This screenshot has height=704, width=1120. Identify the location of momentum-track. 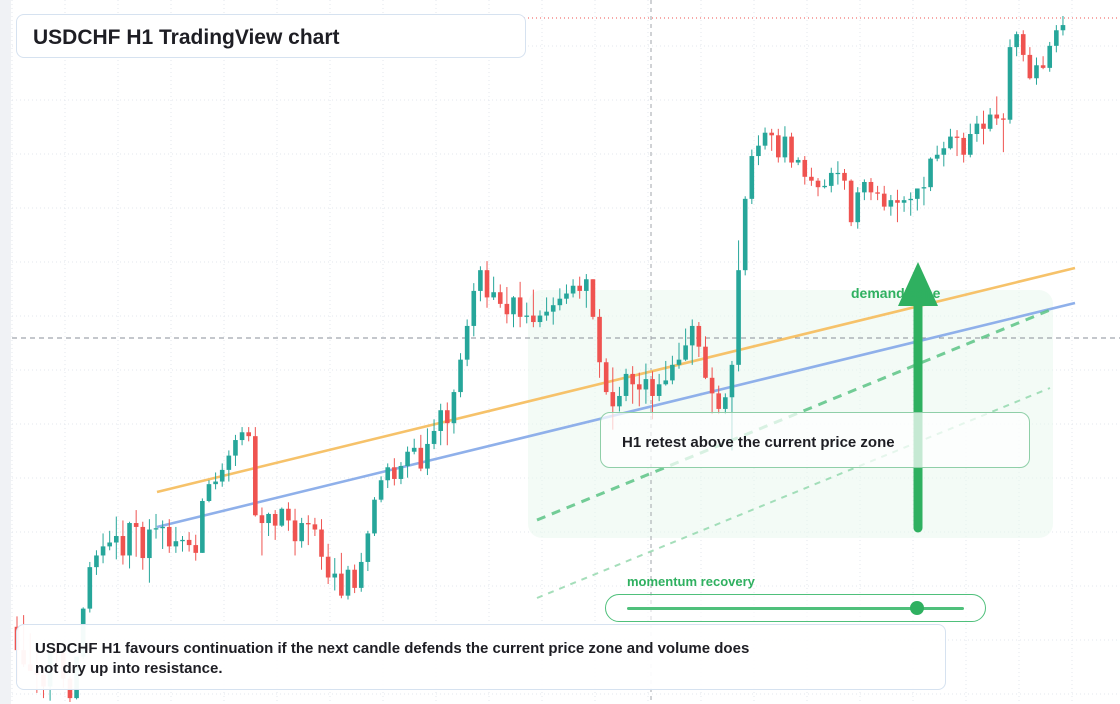
(795, 608).